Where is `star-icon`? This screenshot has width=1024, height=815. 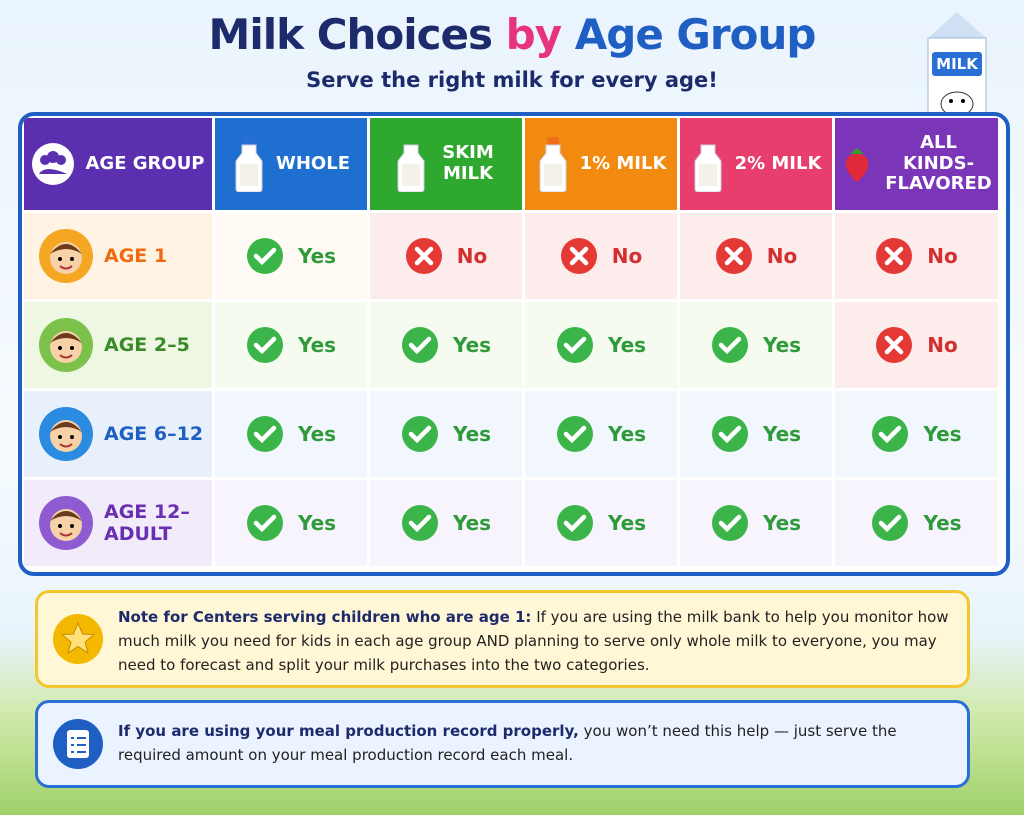
star-icon is located at coordinates (78, 639).